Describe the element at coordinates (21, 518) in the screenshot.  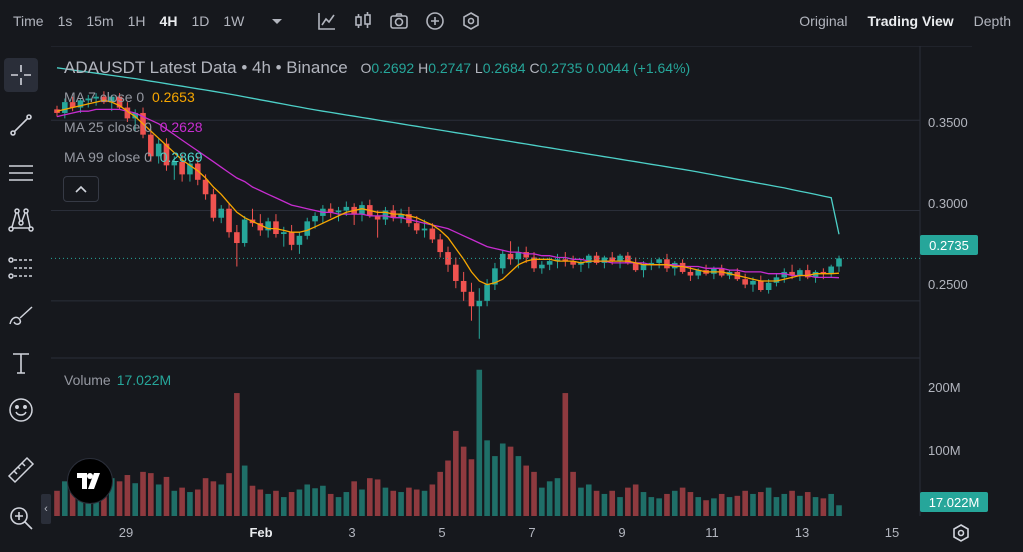
I see `zoom-tool` at that location.